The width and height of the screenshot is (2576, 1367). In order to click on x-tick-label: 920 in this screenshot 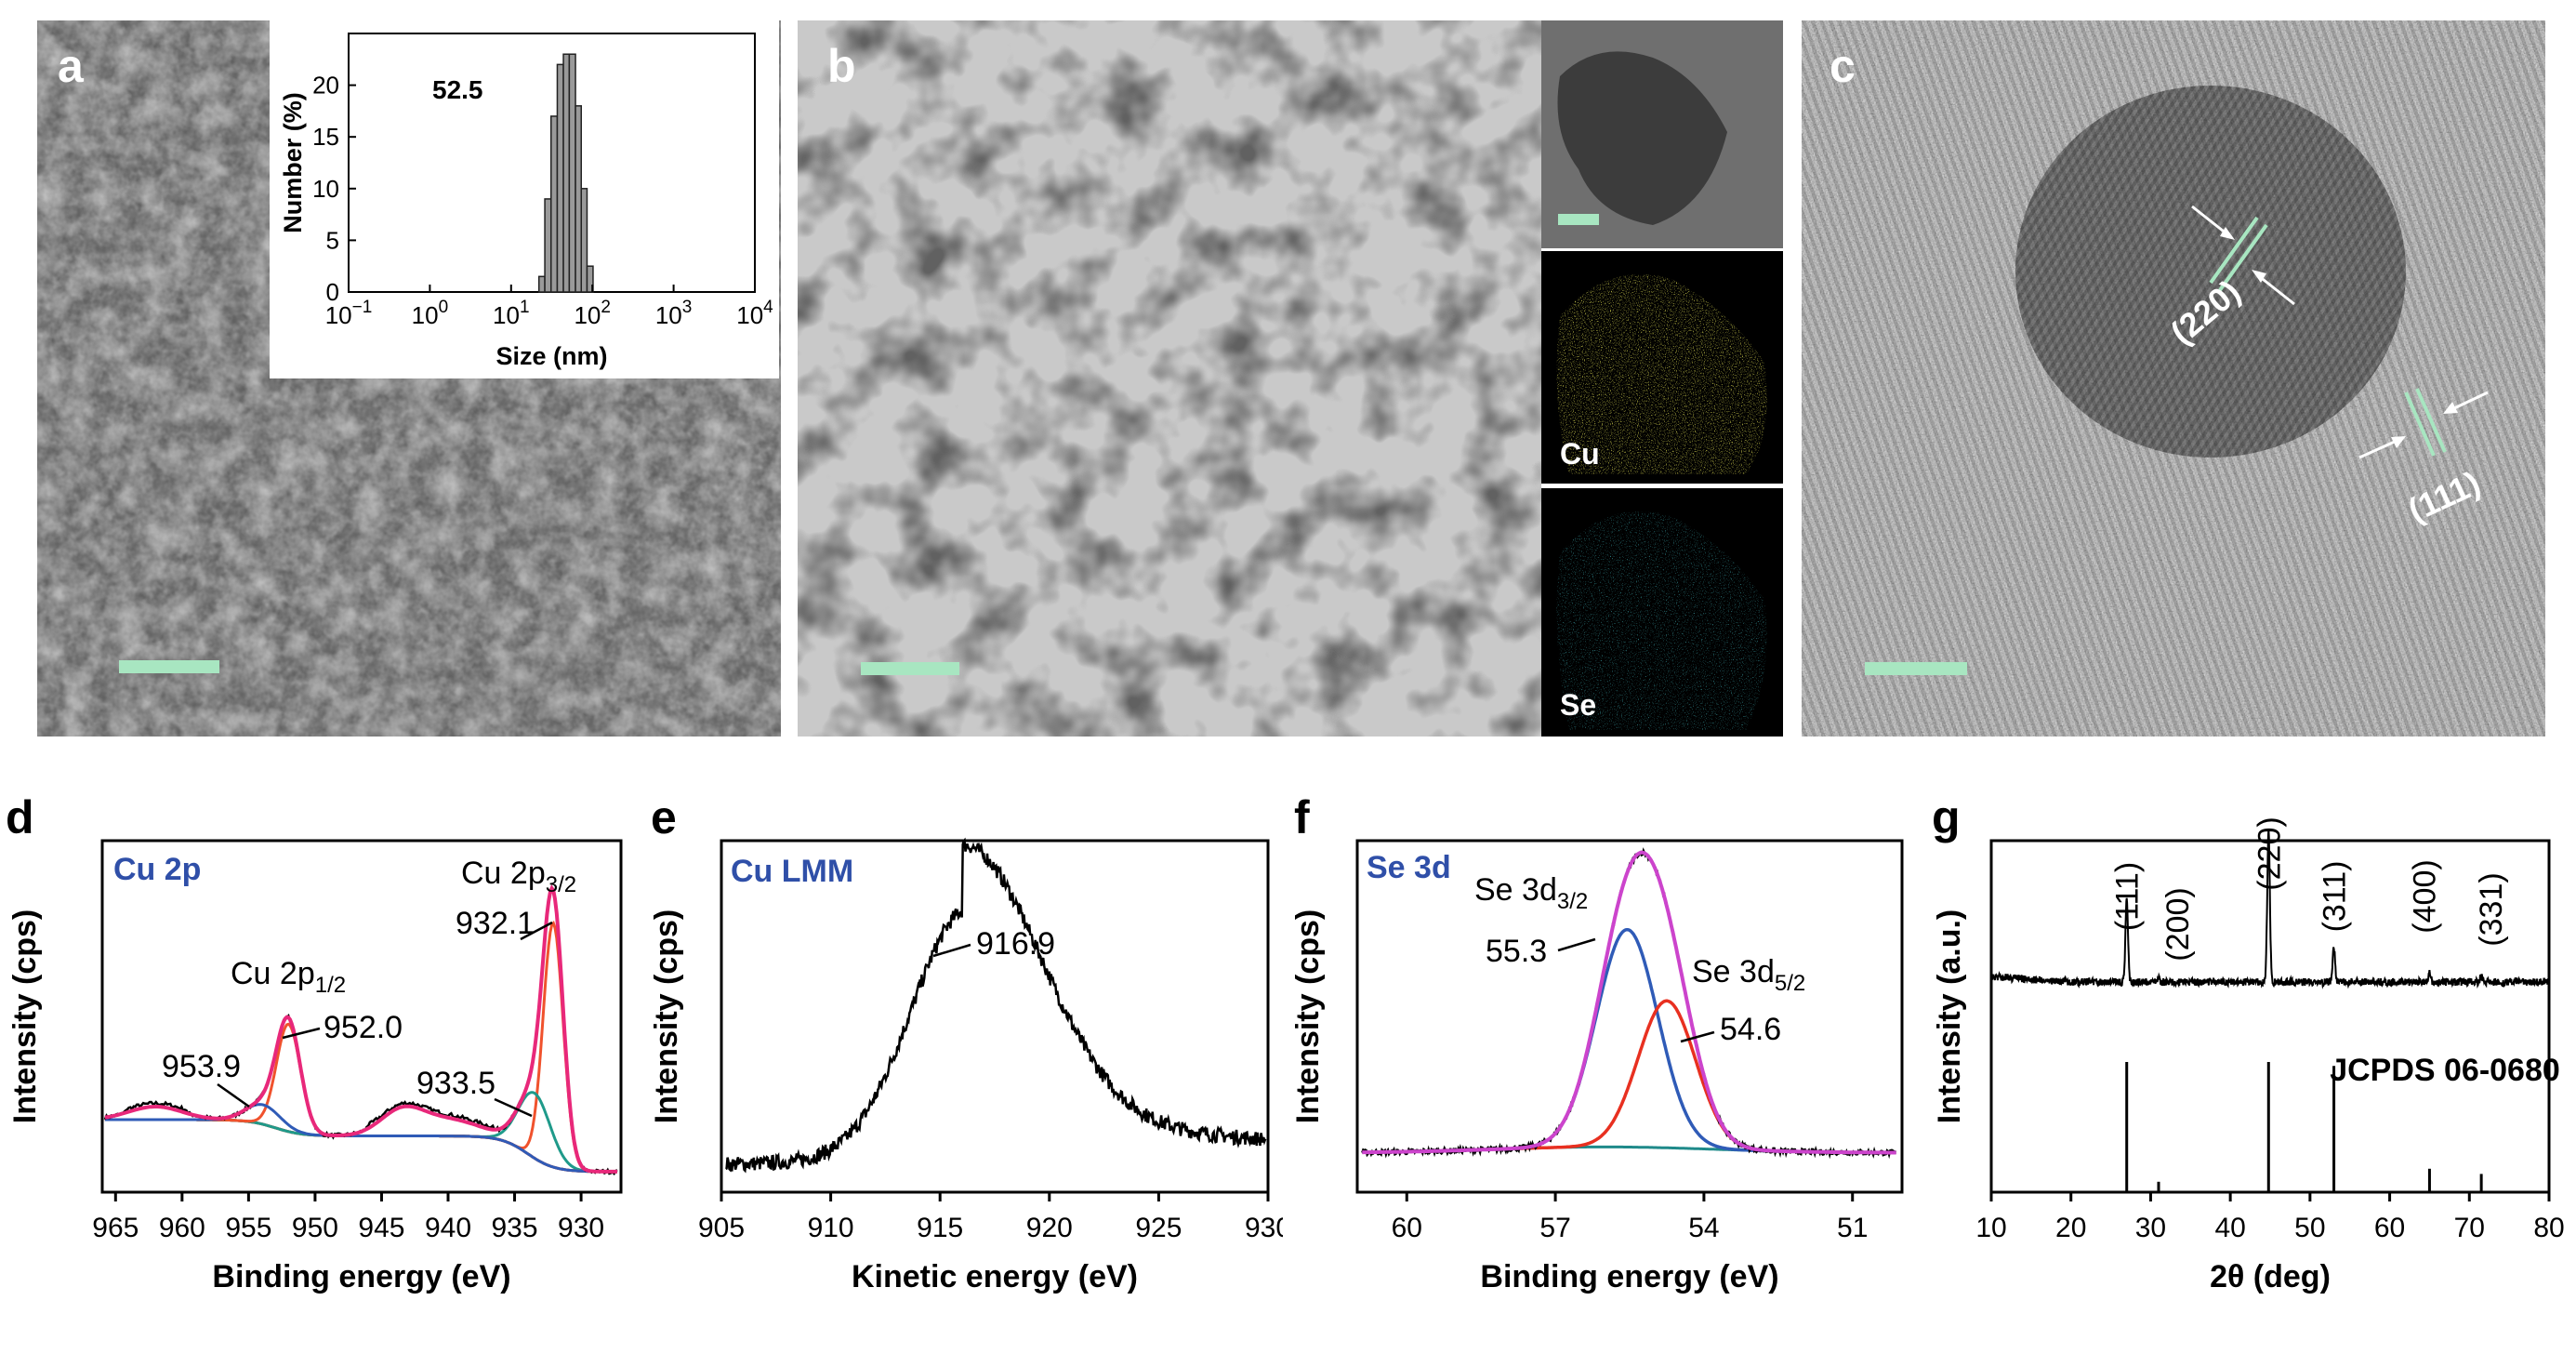, I will do `click(1049, 1228)`.